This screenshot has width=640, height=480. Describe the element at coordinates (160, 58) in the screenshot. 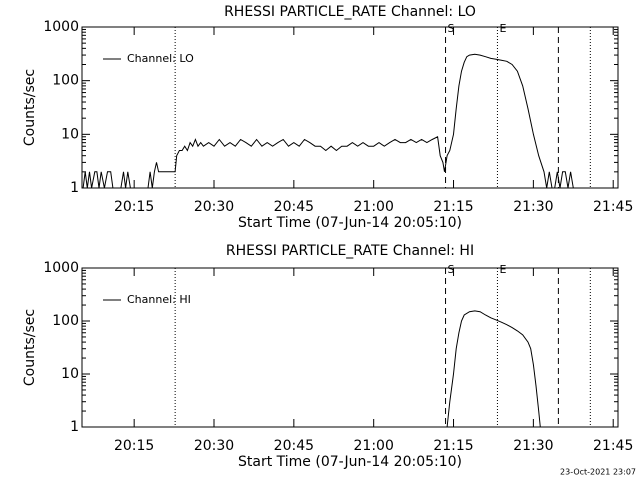

I see `legend-label: Channel: LO` at that location.